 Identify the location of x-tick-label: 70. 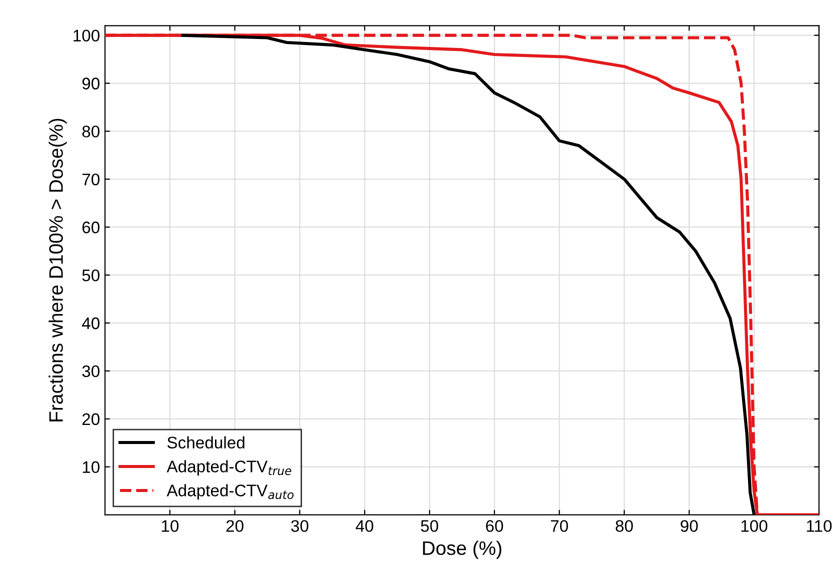
(559, 526).